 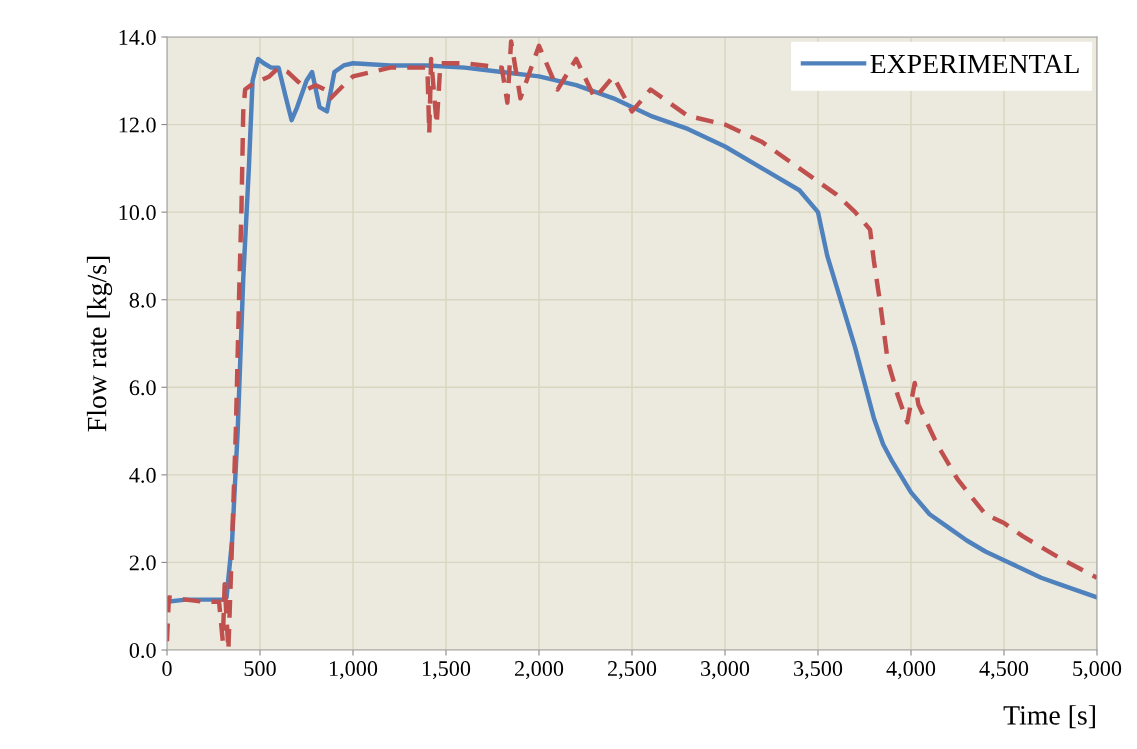 What do you see at coordinates (99, 344) in the screenshot?
I see `y-axis-title: Flow rate [kg/s]` at bounding box center [99, 344].